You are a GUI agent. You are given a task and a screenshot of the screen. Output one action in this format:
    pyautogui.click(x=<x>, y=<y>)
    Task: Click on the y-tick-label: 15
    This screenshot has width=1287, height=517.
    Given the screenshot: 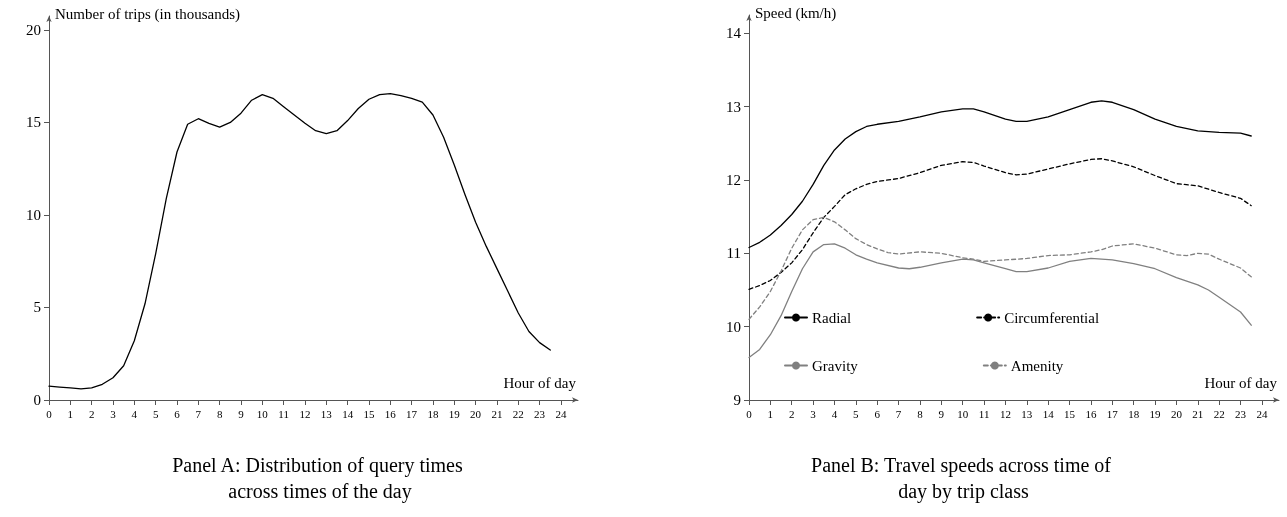 What is the action you would take?
    pyautogui.click(x=33, y=122)
    